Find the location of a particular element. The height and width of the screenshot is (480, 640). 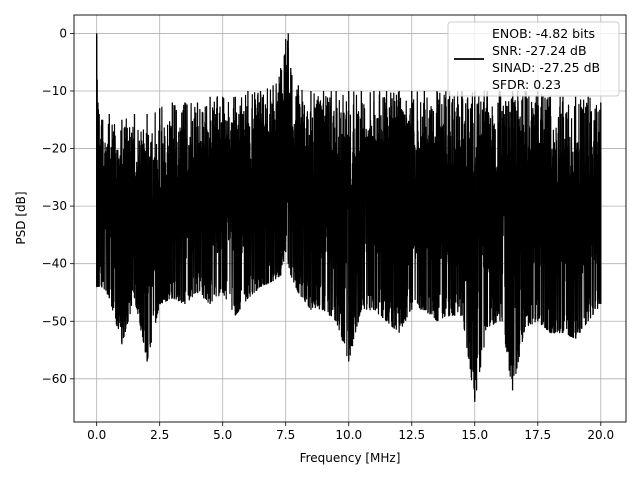

y-tick-label: 0 is located at coordinates (63, 33).